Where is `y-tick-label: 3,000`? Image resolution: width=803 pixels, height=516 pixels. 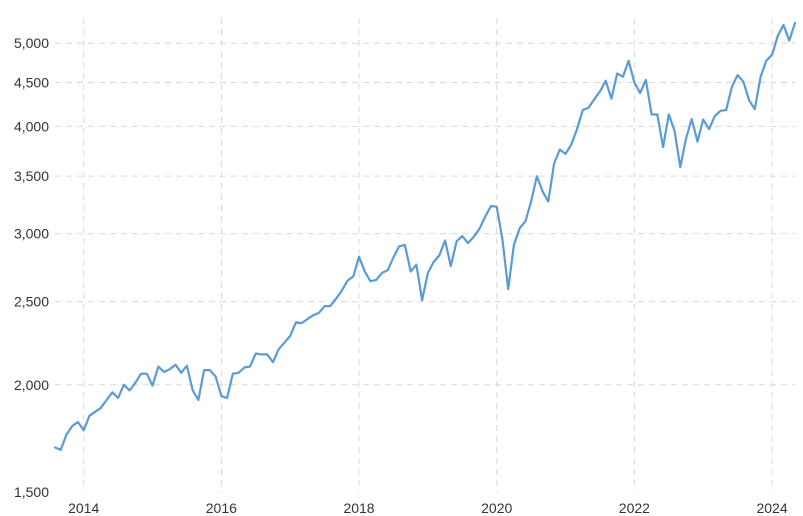
y-tick-label: 3,000 is located at coordinates (31, 234).